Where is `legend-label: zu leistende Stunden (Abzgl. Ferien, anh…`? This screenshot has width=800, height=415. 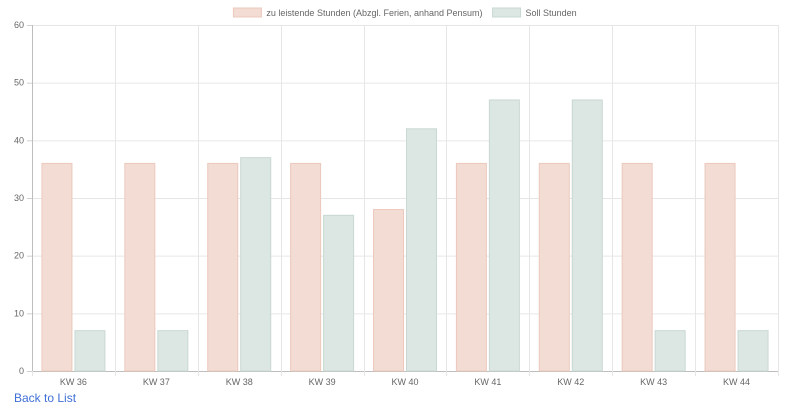 legend-label: zu leistende Stunden (Abzgl. Ferien, anh… is located at coordinates (374, 13).